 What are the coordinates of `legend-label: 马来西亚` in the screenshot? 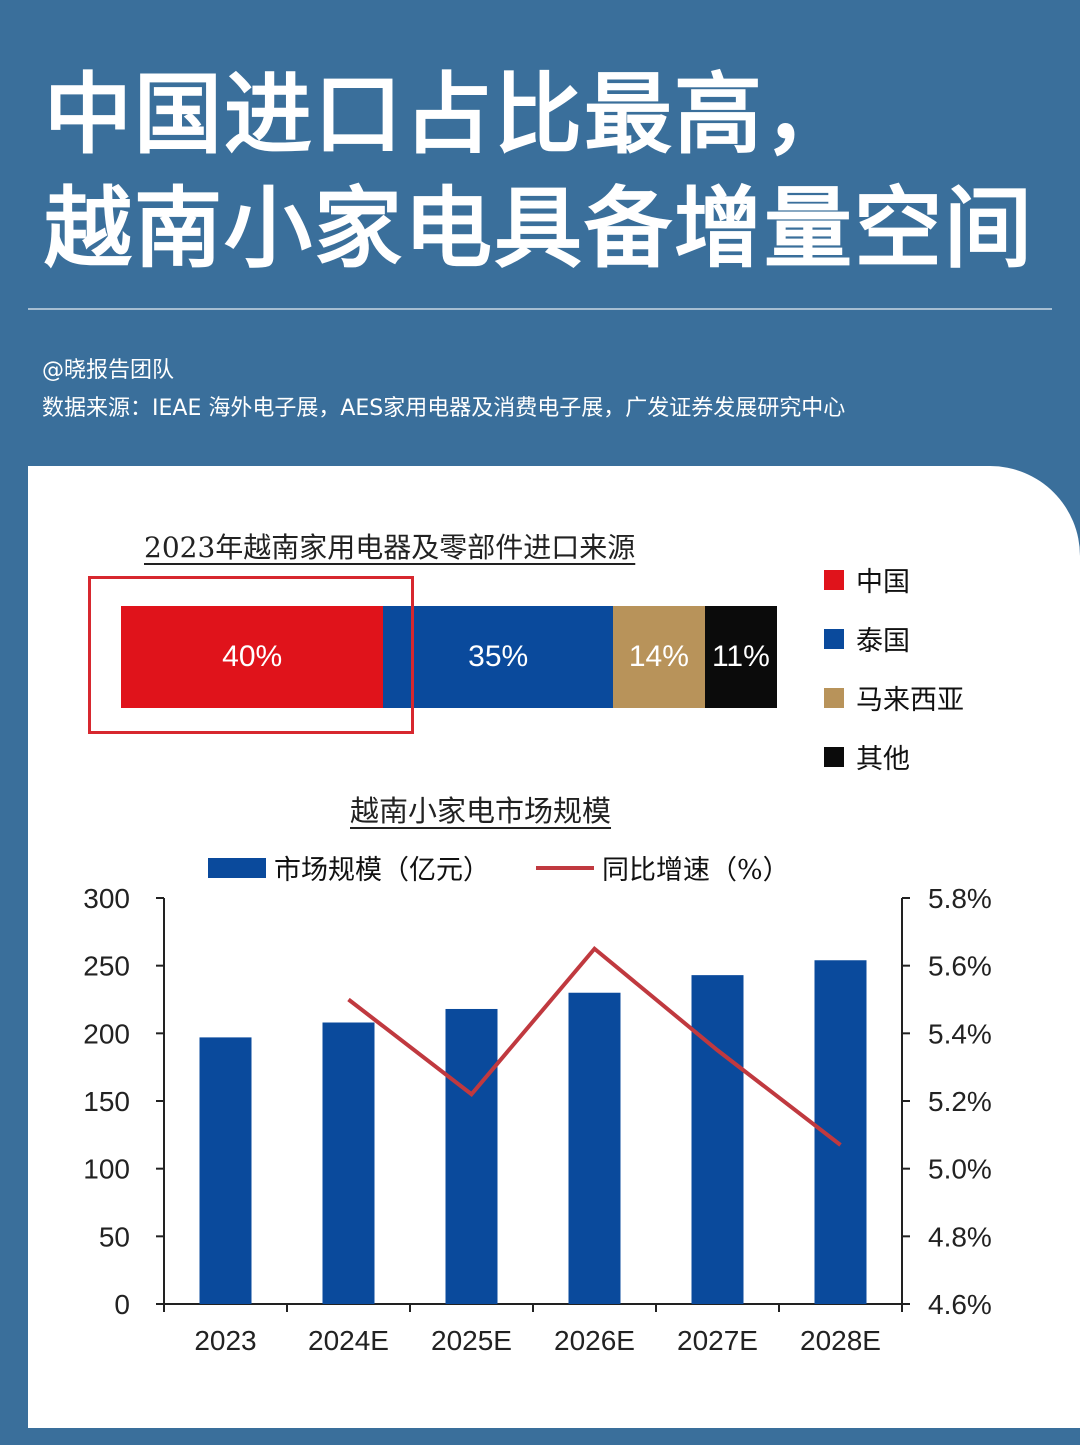 It's located at (910, 700).